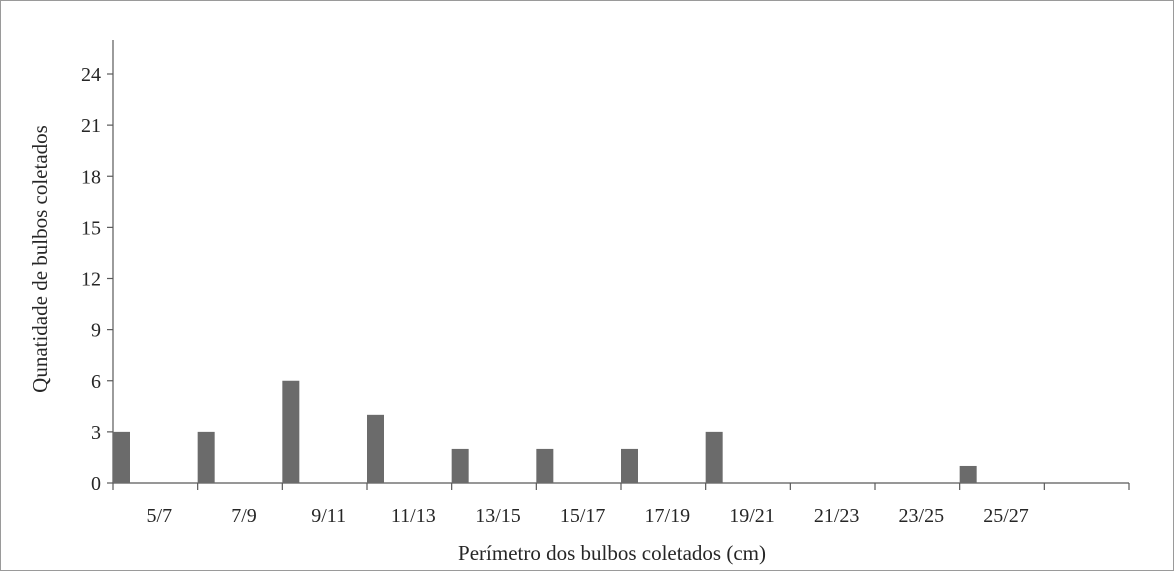 Image resolution: width=1175 pixels, height=572 pixels. I want to click on y-tick-labels: 0 3 6 9 12 15 18 21 24, so click(91, 279).